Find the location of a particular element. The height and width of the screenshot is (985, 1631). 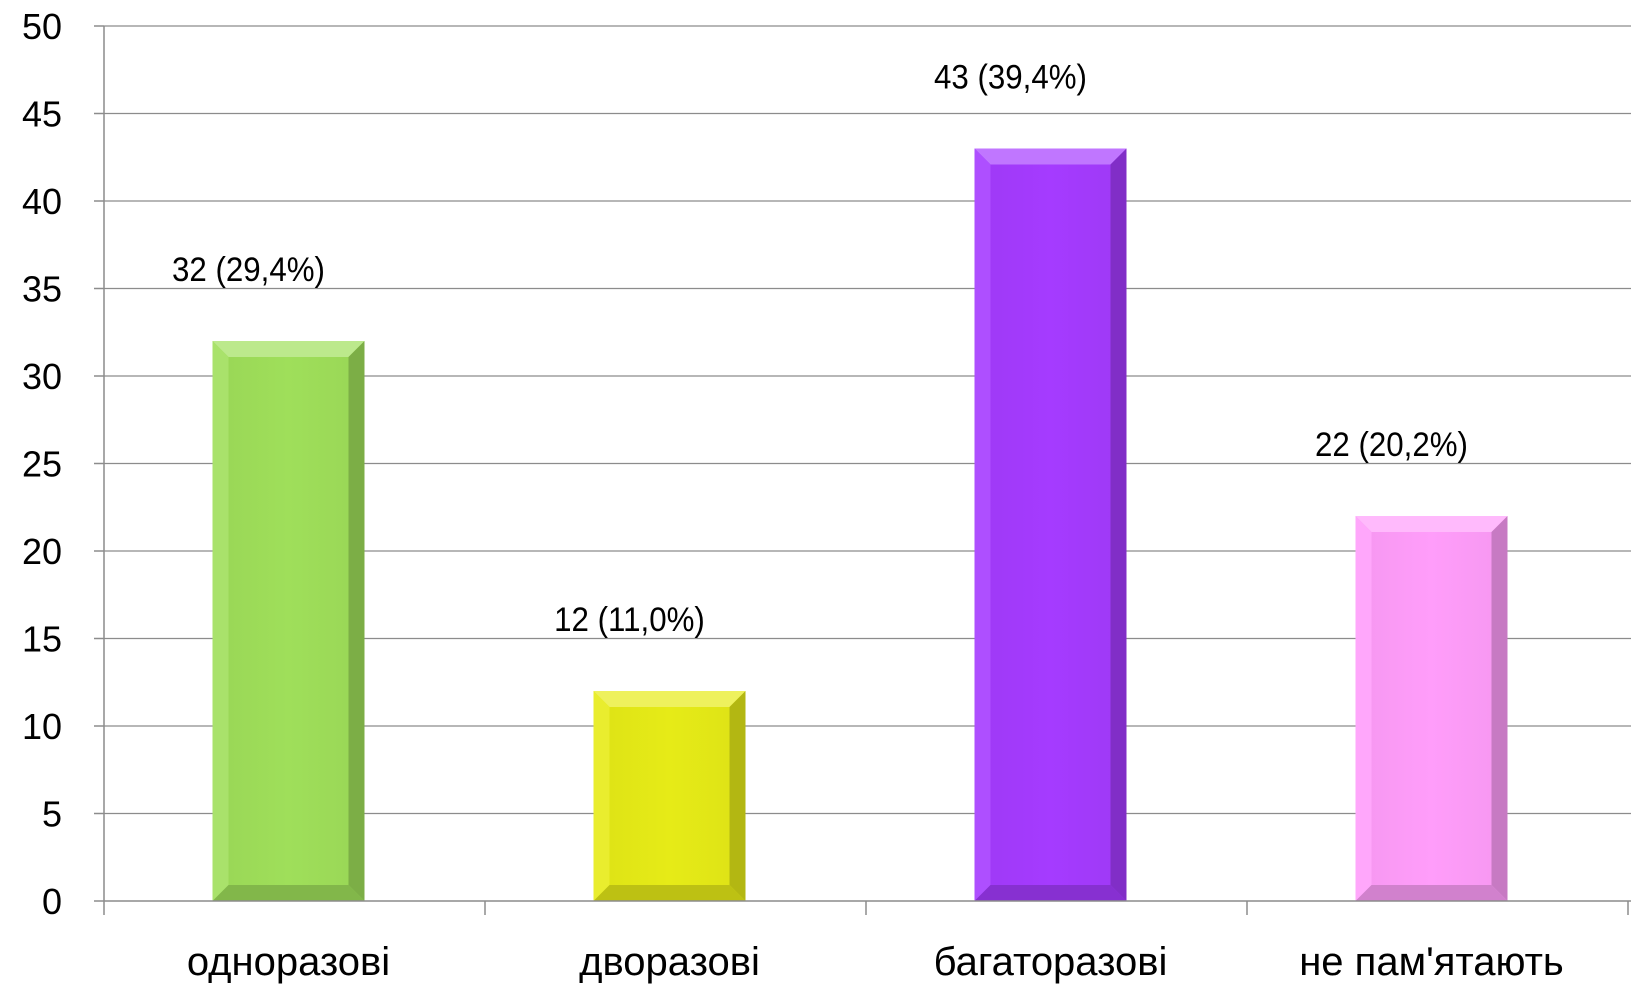

data-label: 32 (29,4%) is located at coordinates (248, 269).